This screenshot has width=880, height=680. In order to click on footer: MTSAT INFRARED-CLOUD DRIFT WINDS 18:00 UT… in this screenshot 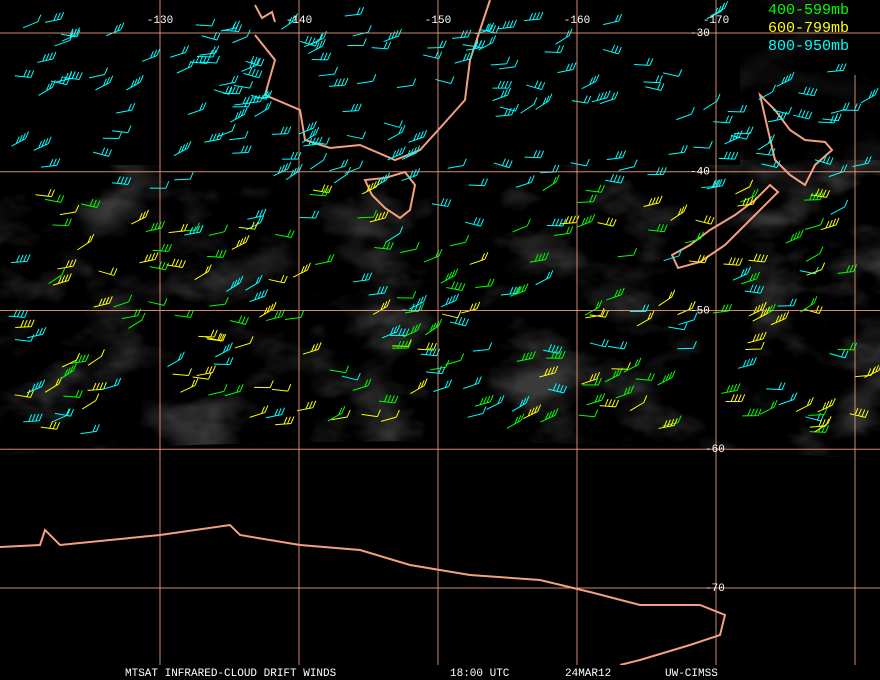, I will do `click(440, 672)`.